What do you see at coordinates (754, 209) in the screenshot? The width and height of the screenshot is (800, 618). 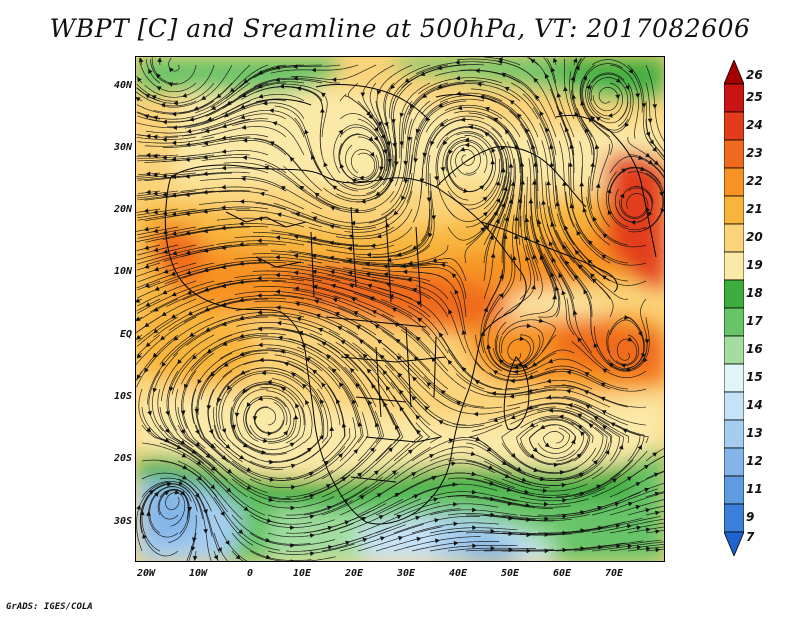 I see `colorbar-label: 21` at bounding box center [754, 209].